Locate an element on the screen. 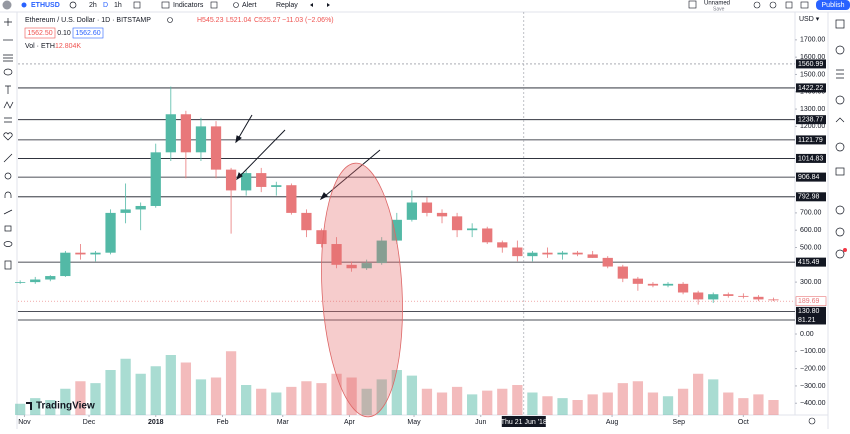 This screenshot has width=850, height=434. interval: 1h is located at coordinates (118, 5).